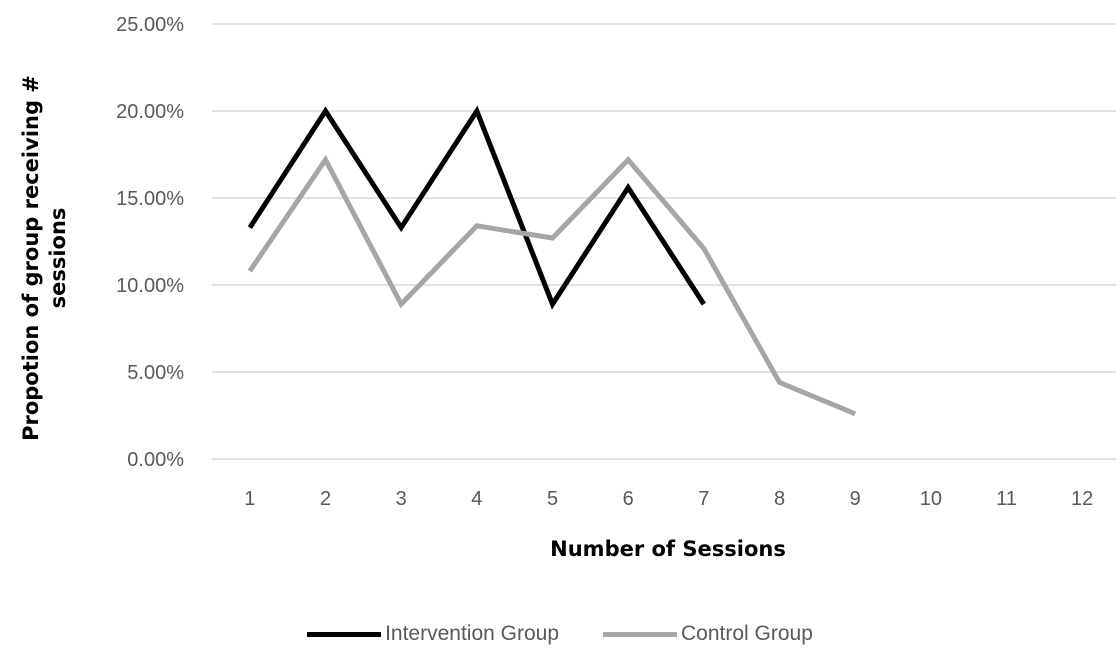 Image resolution: width=1120 pixels, height=654 pixels. What do you see at coordinates (779, 499) in the screenshot?
I see `x-tick-label: 8` at bounding box center [779, 499].